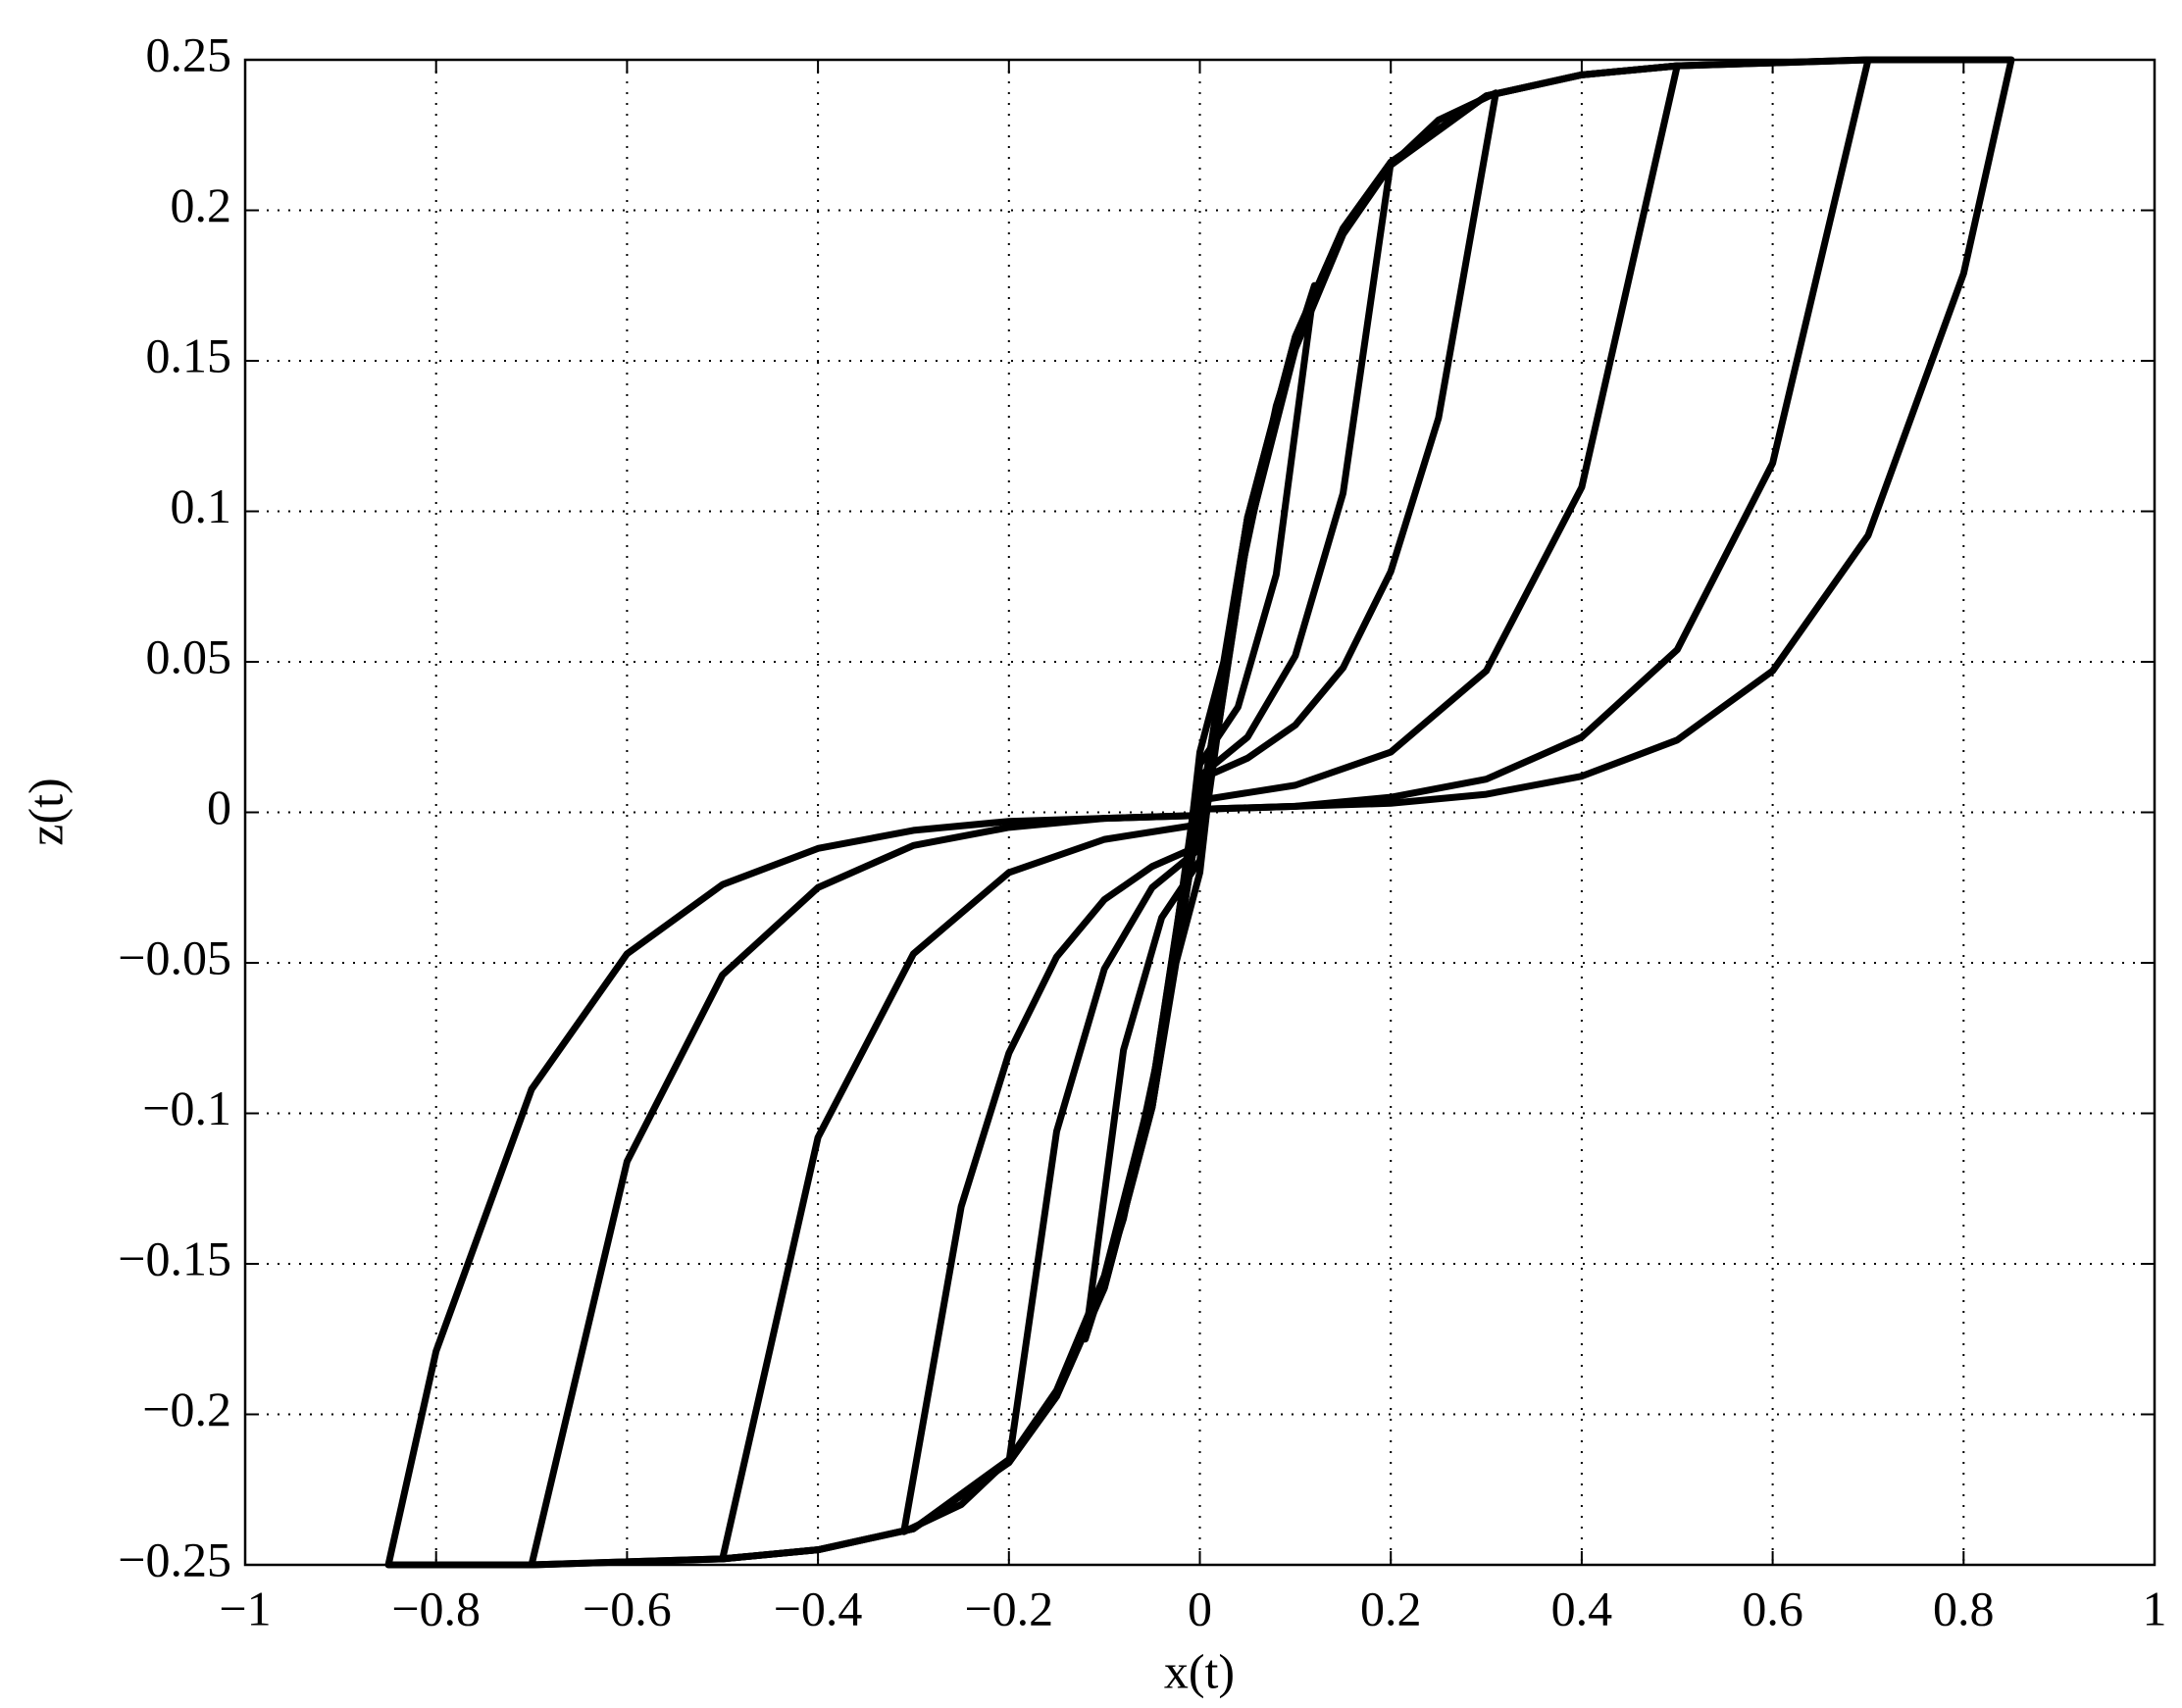  What do you see at coordinates (189, 655) in the screenshot?
I see `y-tick-label: 0.05` at bounding box center [189, 655].